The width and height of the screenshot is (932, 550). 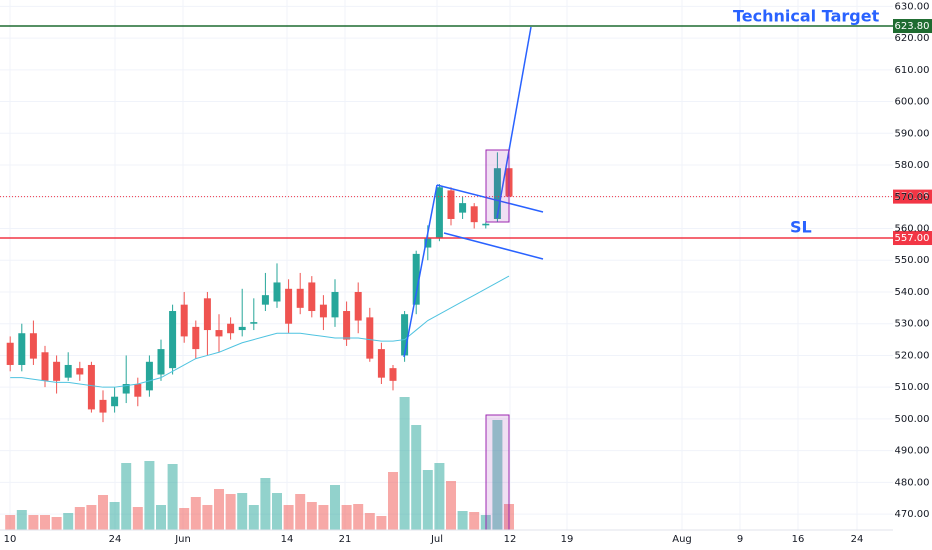 What do you see at coordinates (682, 539) in the screenshot?
I see `x-tick-label: Aug` at bounding box center [682, 539].